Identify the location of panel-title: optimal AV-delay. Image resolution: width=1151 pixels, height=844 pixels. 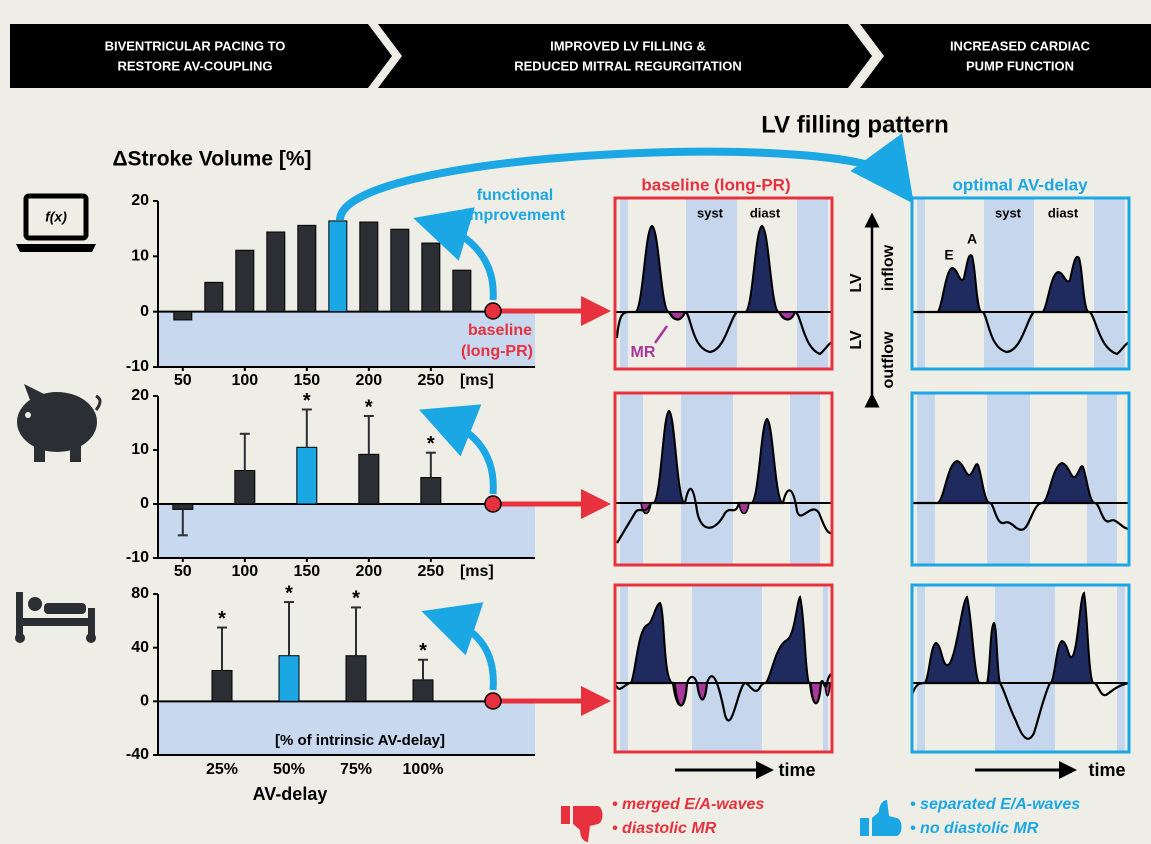
(1020, 184).